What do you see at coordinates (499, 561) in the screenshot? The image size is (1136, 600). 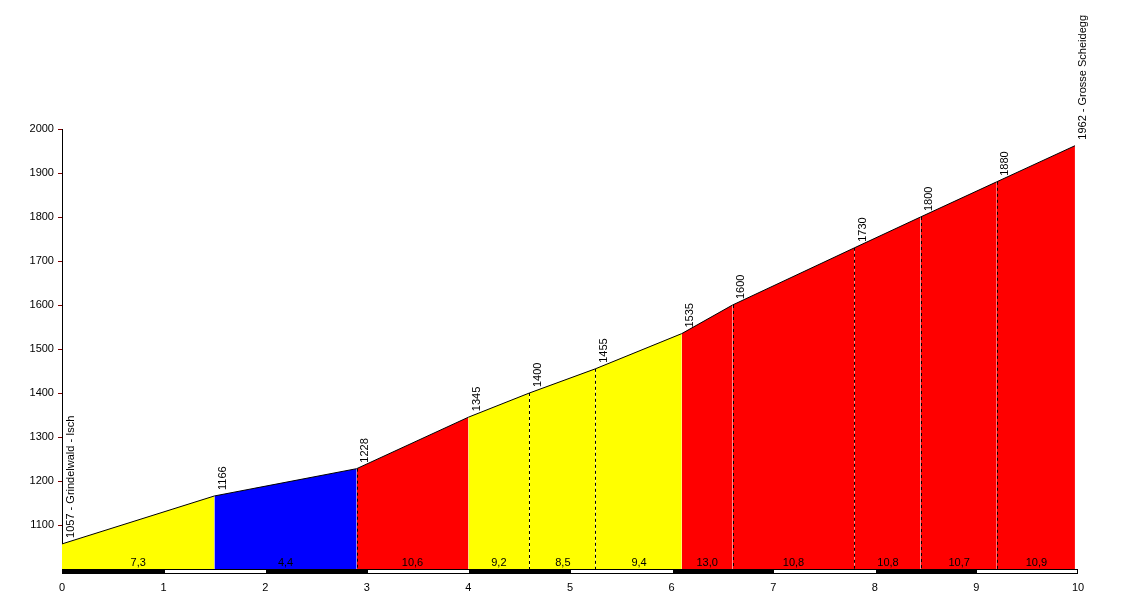 I see `annotation: 9,2` at bounding box center [499, 561].